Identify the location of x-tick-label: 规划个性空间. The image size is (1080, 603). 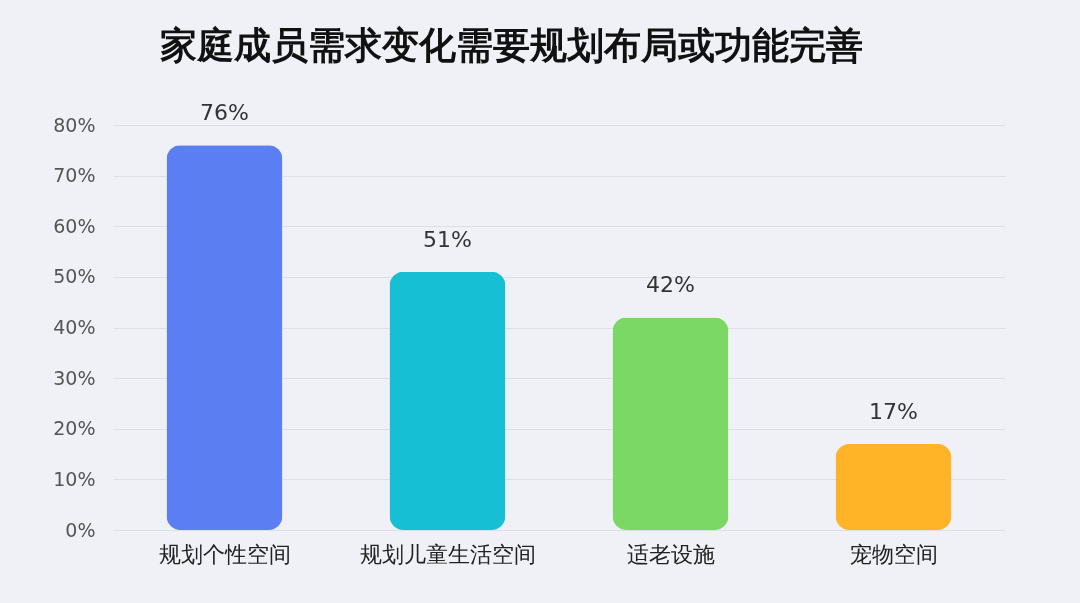
(224, 554).